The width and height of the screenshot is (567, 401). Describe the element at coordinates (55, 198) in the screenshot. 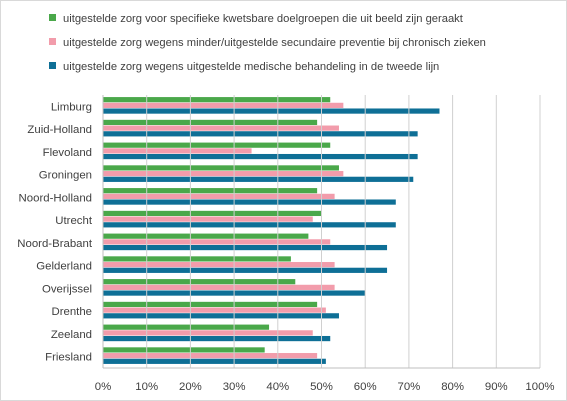

I see `category-label-noord-holland: Noord-Holland` at that location.